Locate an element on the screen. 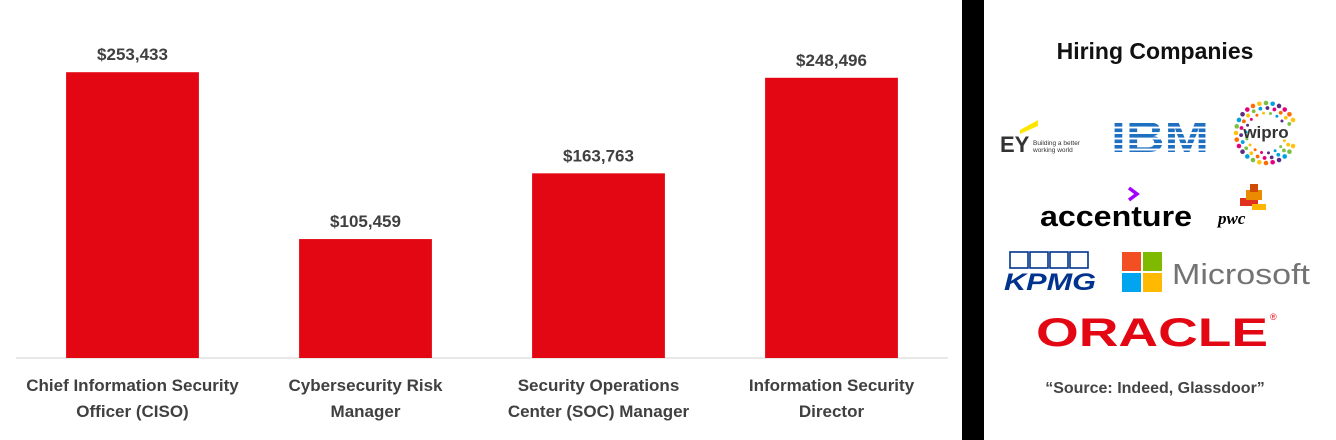 This screenshot has width=1336, height=440. svg-text: wipro is located at coordinates (1265, 132).